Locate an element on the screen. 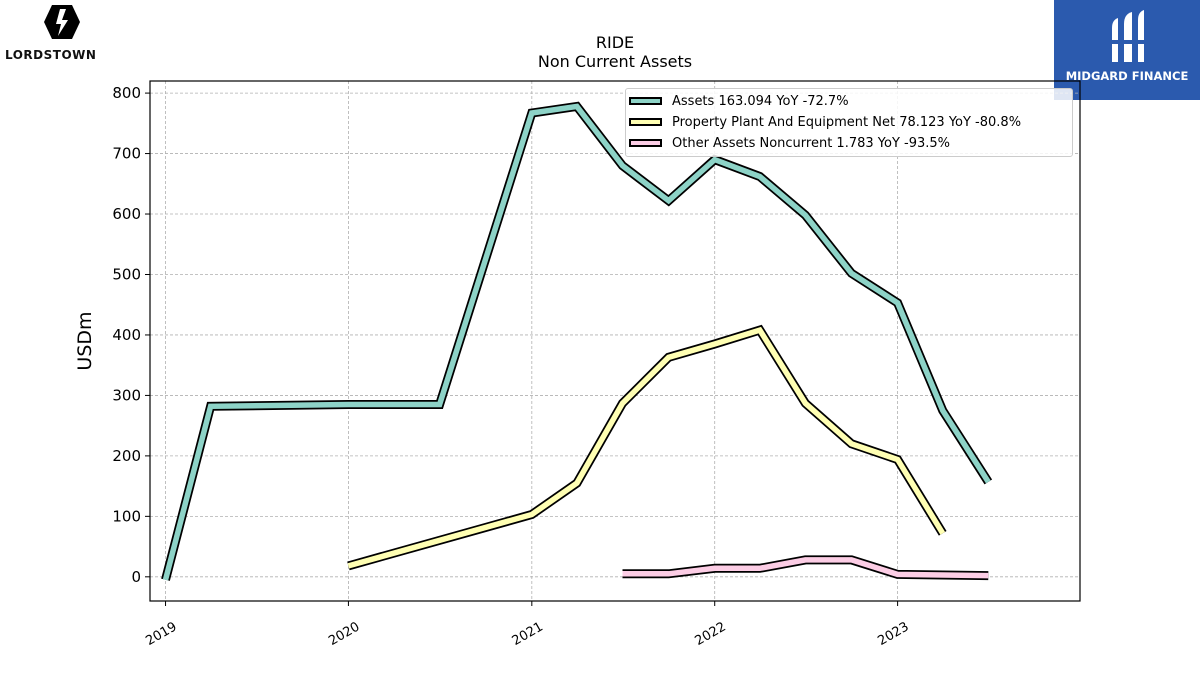 This screenshot has width=1200, height=675. y-tick-label: 400 is located at coordinates (126, 335).